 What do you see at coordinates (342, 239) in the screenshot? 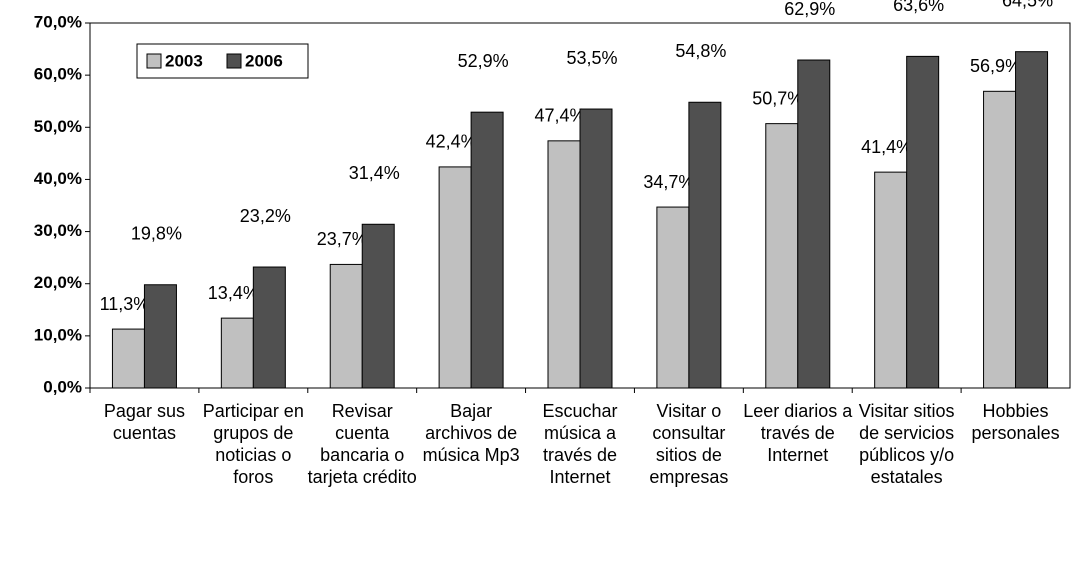
I see `value-label: 23,7%` at bounding box center [342, 239].